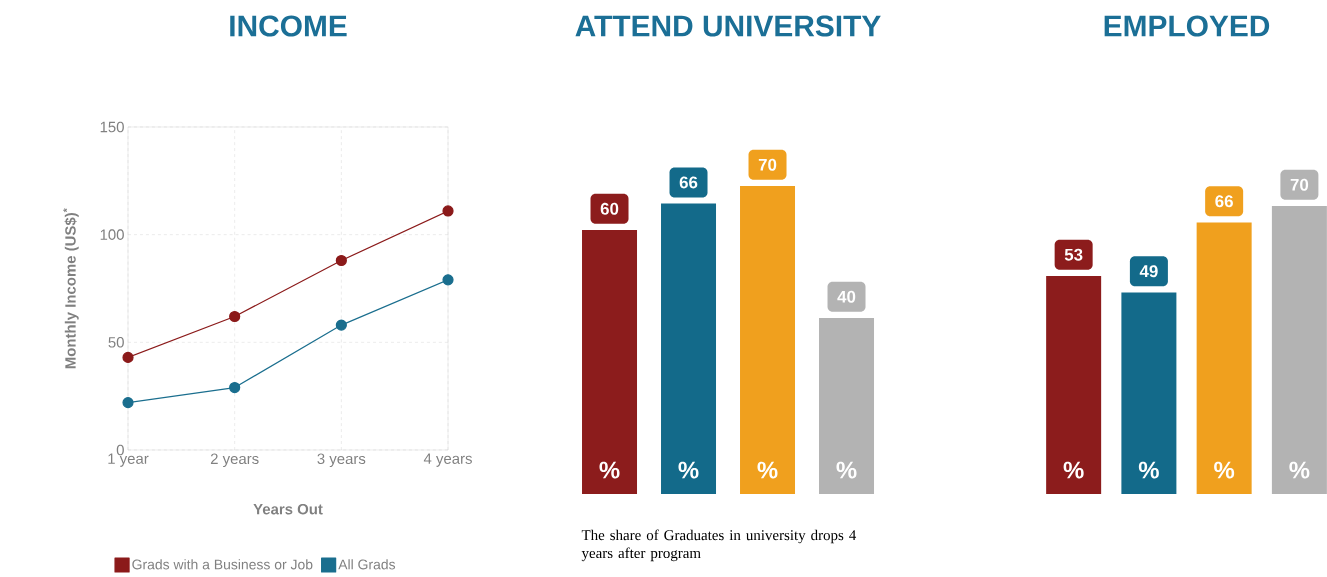 The image size is (1327, 577). Describe the element at coordinates (447, 460) in the screenshot. I see `x-tick-label: 4 years` at that location.